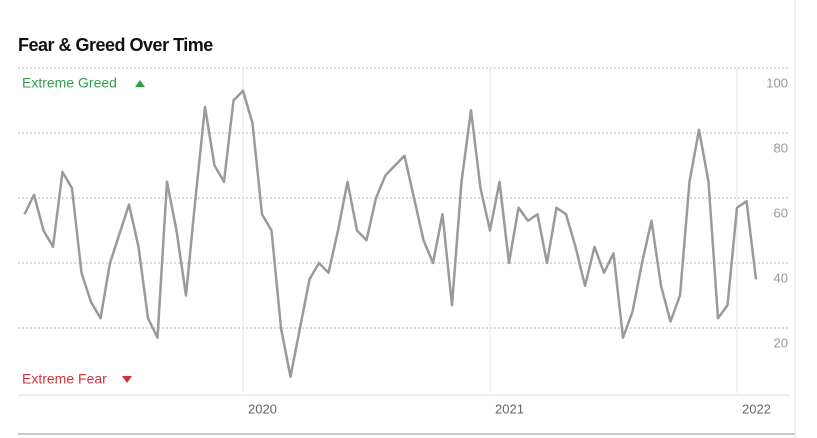  Describe the element at coordinates (64, 379) in the screenshot. I see `annotation: Extreme Fear` at that location.